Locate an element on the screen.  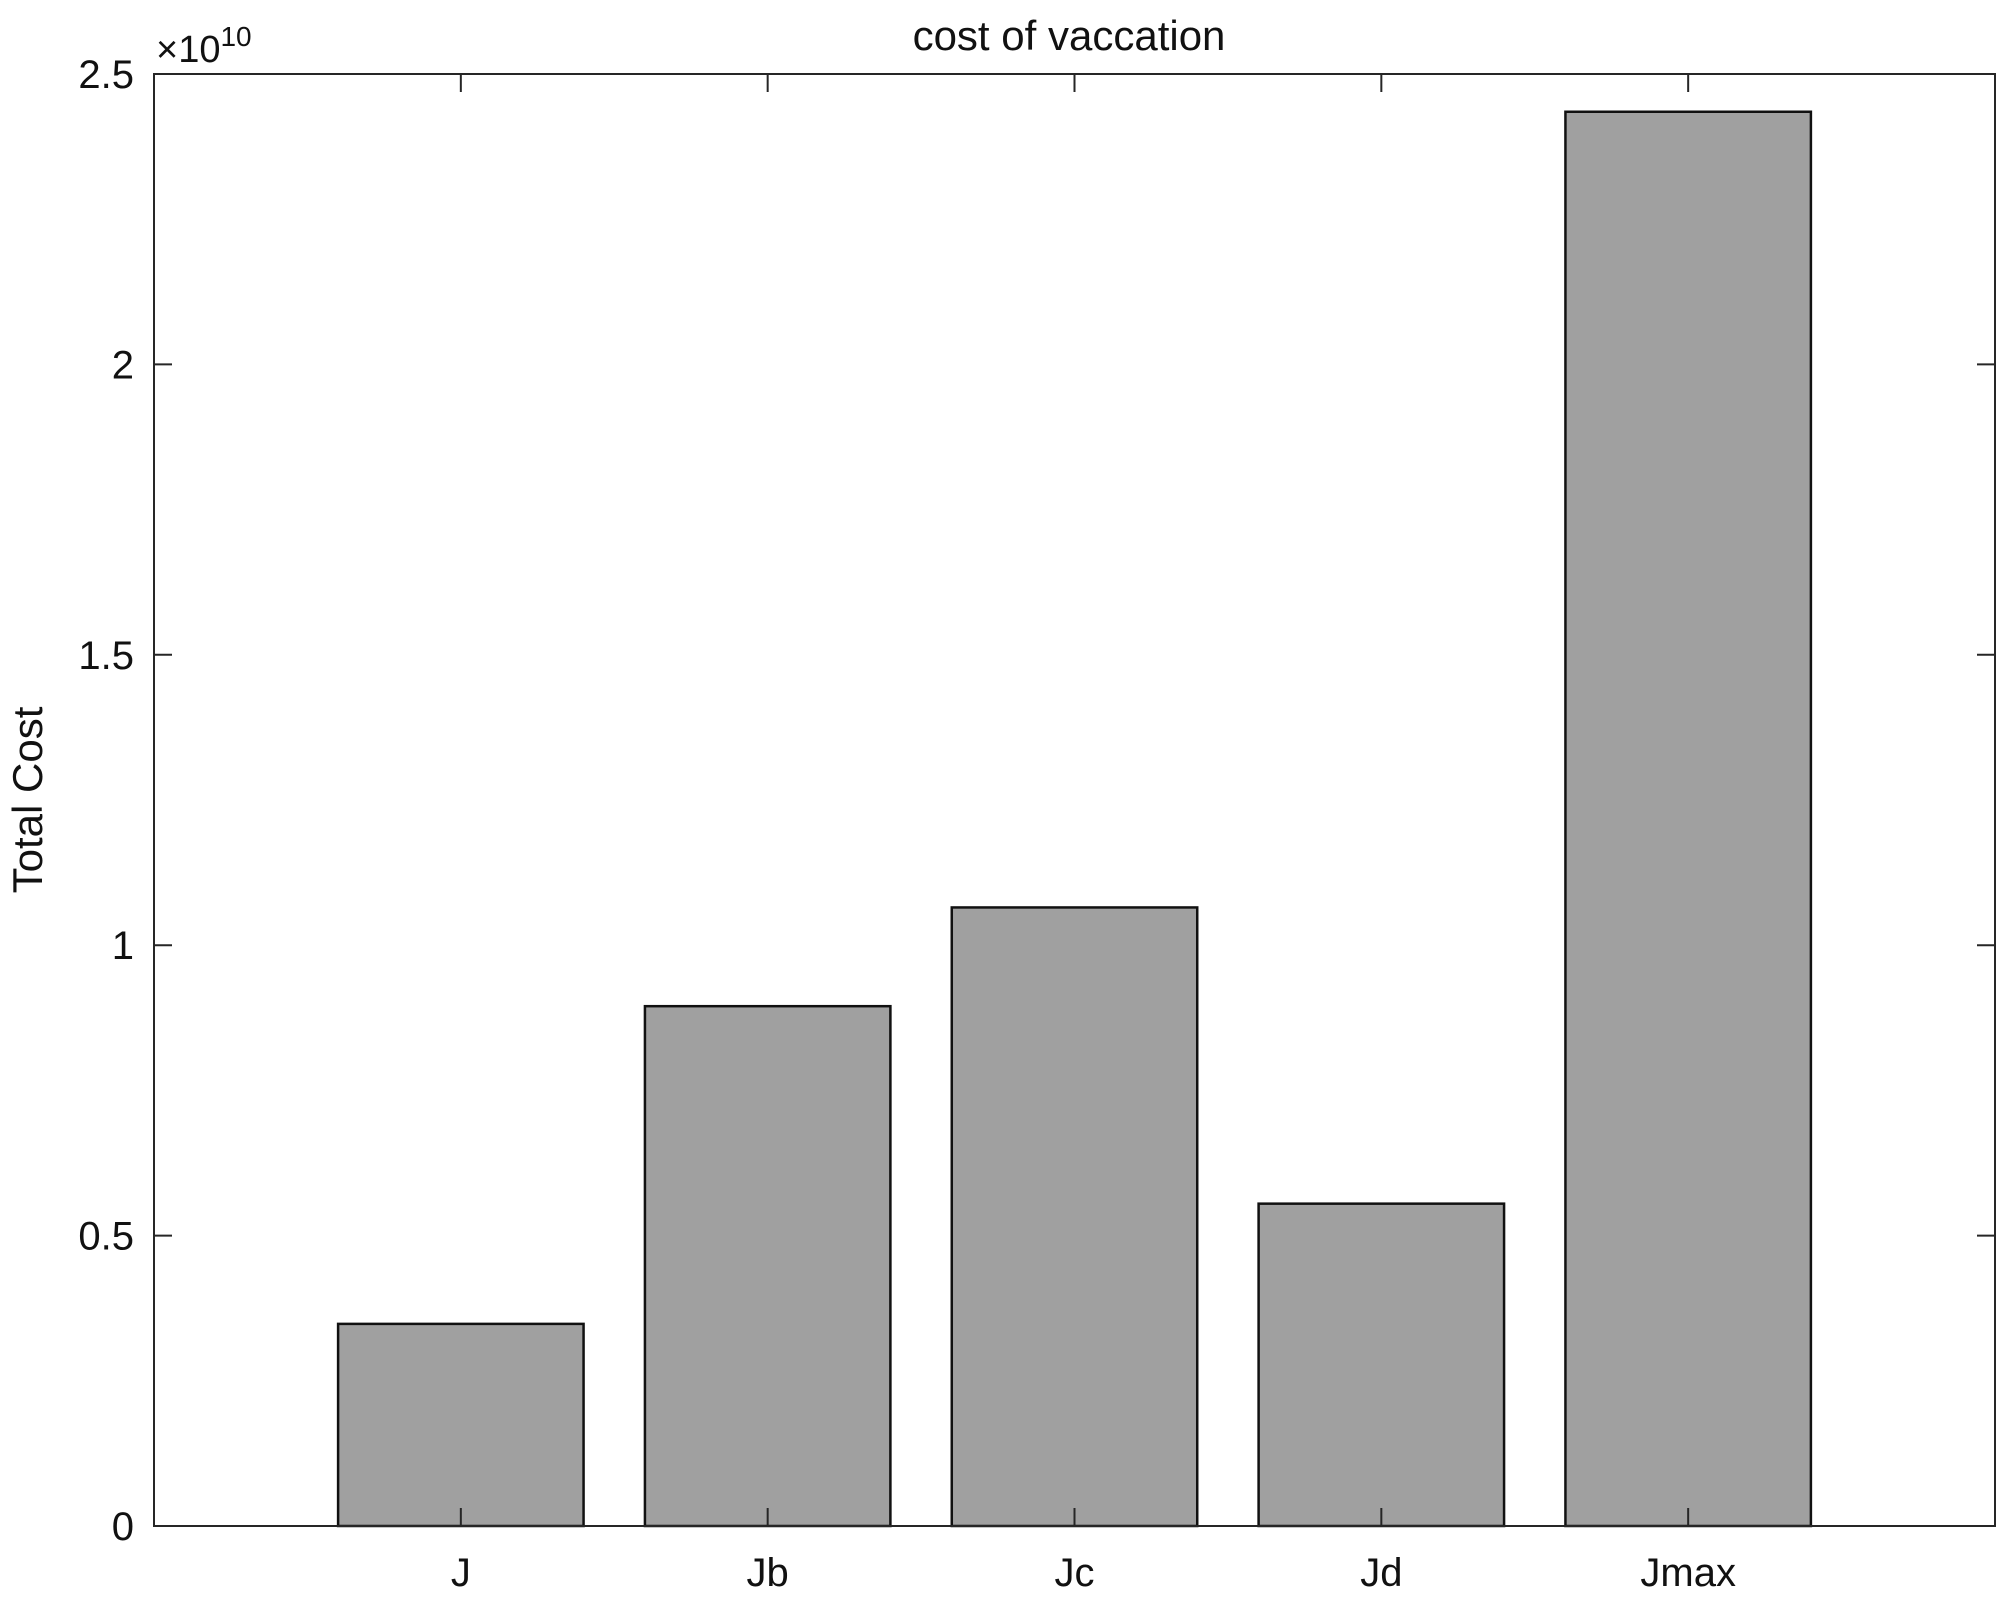
y-tick-label: 2 is located at coordinates (123, 365).